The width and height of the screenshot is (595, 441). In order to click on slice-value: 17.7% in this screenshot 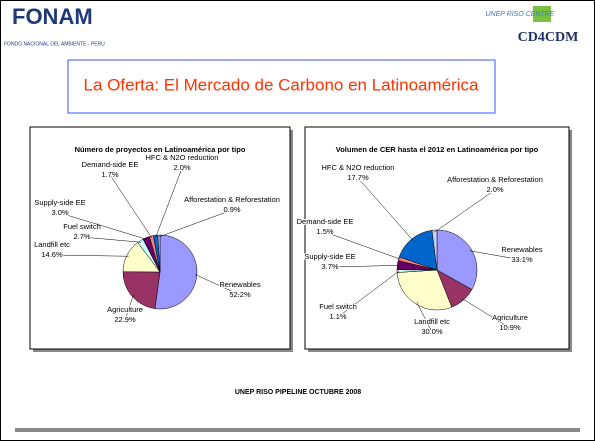, I will do `click(358, 177)`.